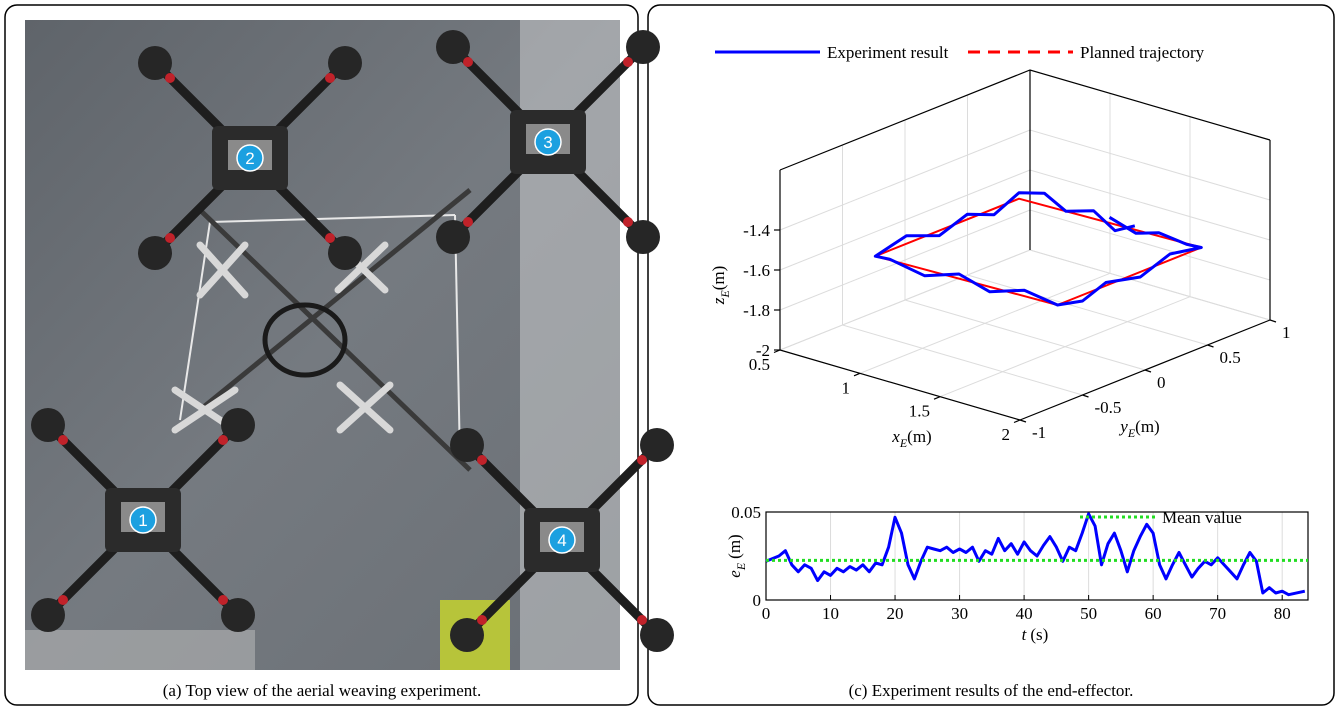 The height and width of the screenshot is (712, 1340). Describe the element at coordinates (919, 411) in the screenshot. I see `x-tick-label: 1.5` at that location.